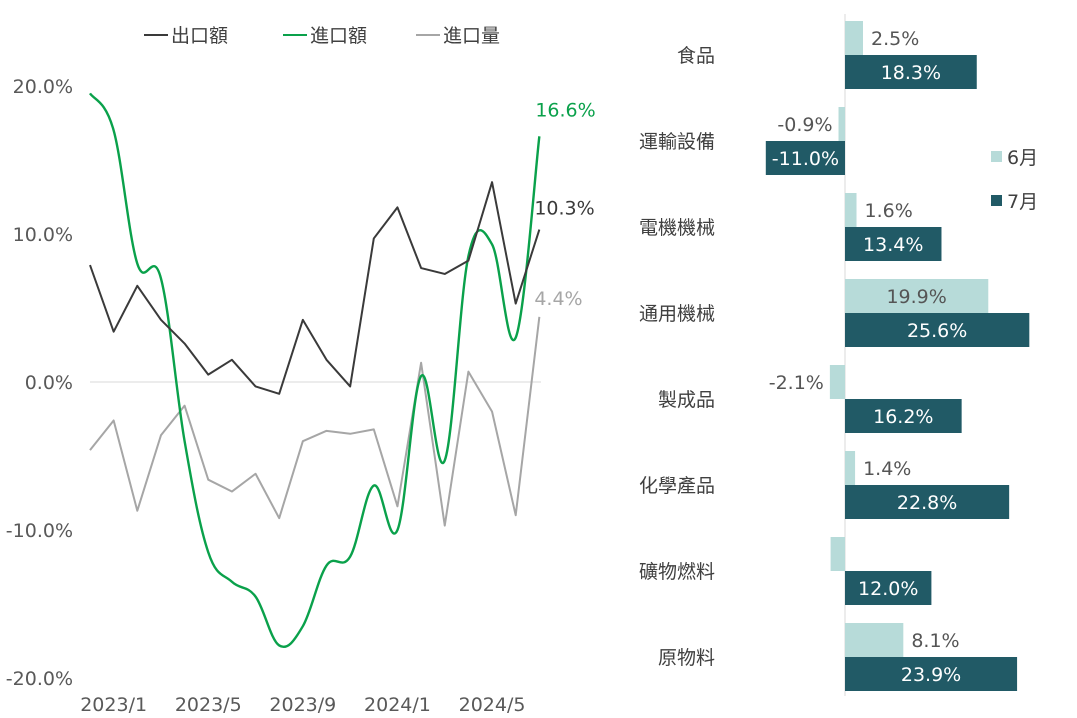  What do you see at coordinates (677, 486) in the screenshot?
I see `category-label: 化學產品` at bounding box center [677, 486].